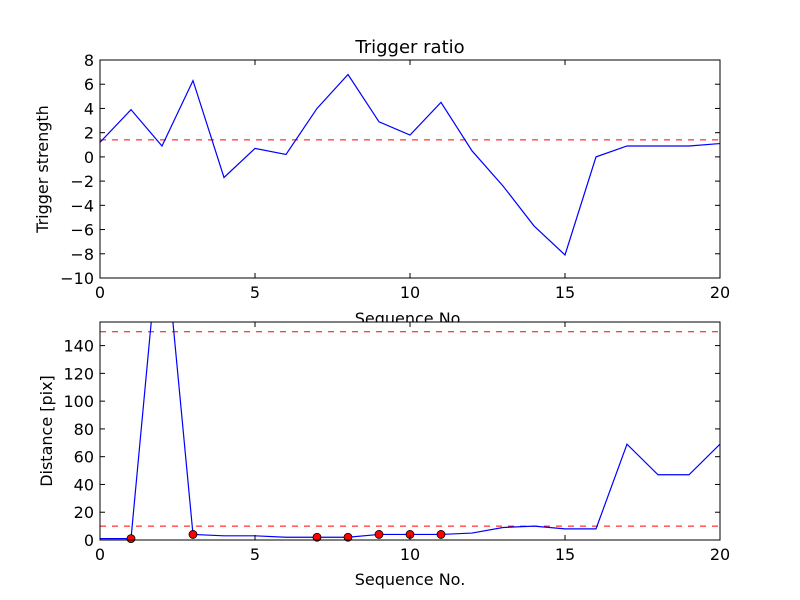  Describe the element at coordinates (89, 84) in the screenshot. I see `y-tick-label: 6` at that location.